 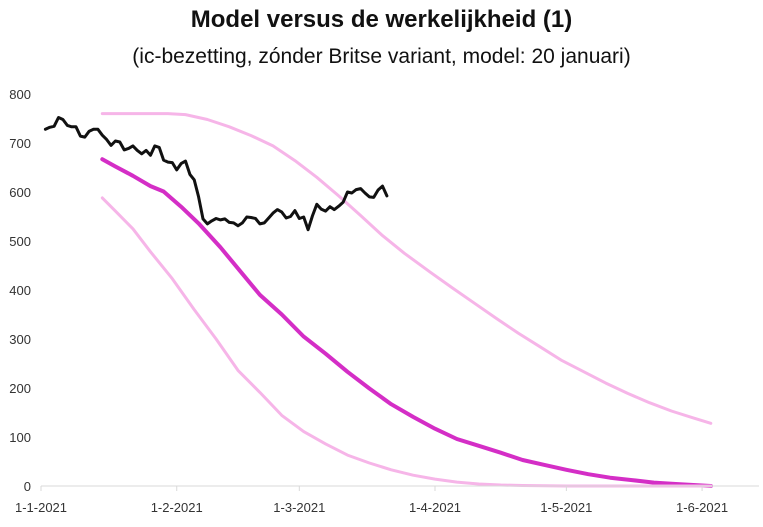 I want to click on chart-title: Model versus de werkelijkheid (1), so click(x=381, y=19).